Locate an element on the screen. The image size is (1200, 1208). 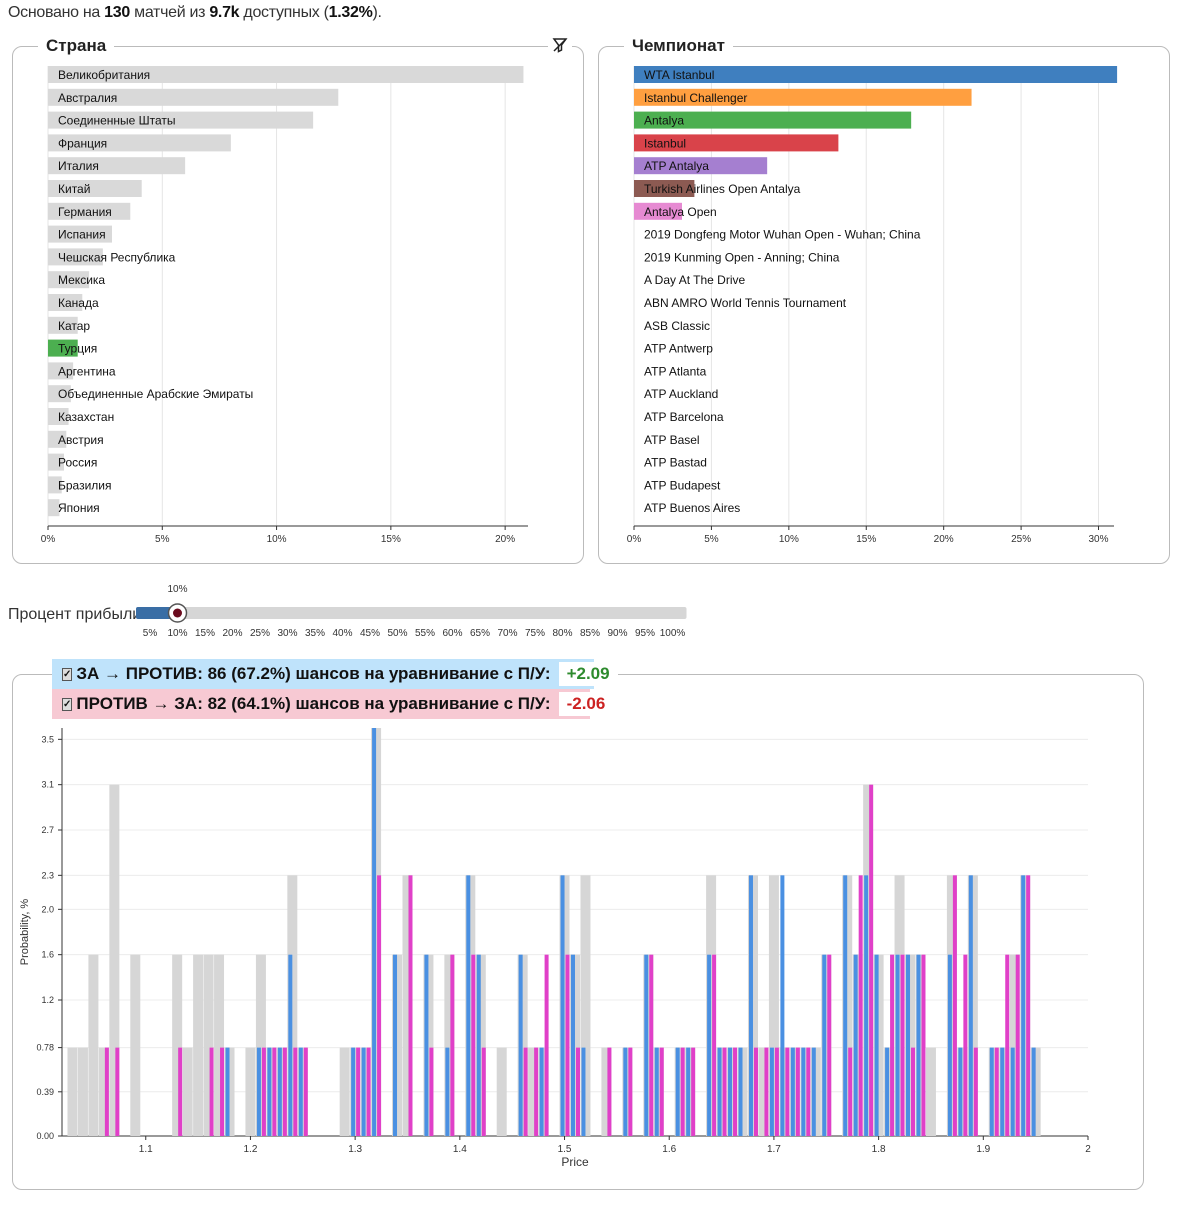
x-tick-label: 5% is located at coordinates (162, 539).